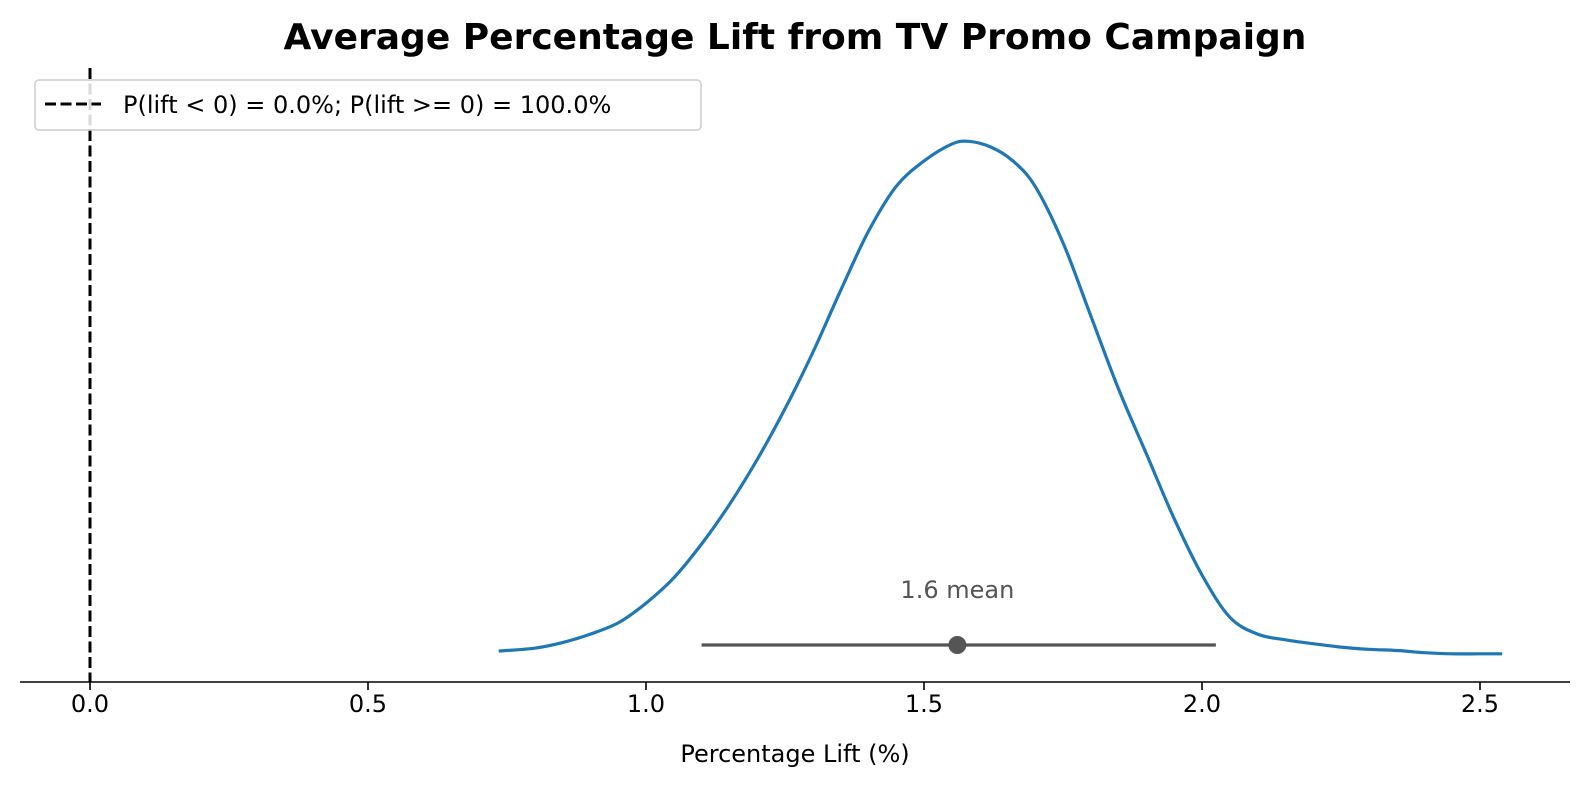  Describe the element at coordinates (1202, 704) in the screenshot. I see `x-tick-label: 2.0` at that location.